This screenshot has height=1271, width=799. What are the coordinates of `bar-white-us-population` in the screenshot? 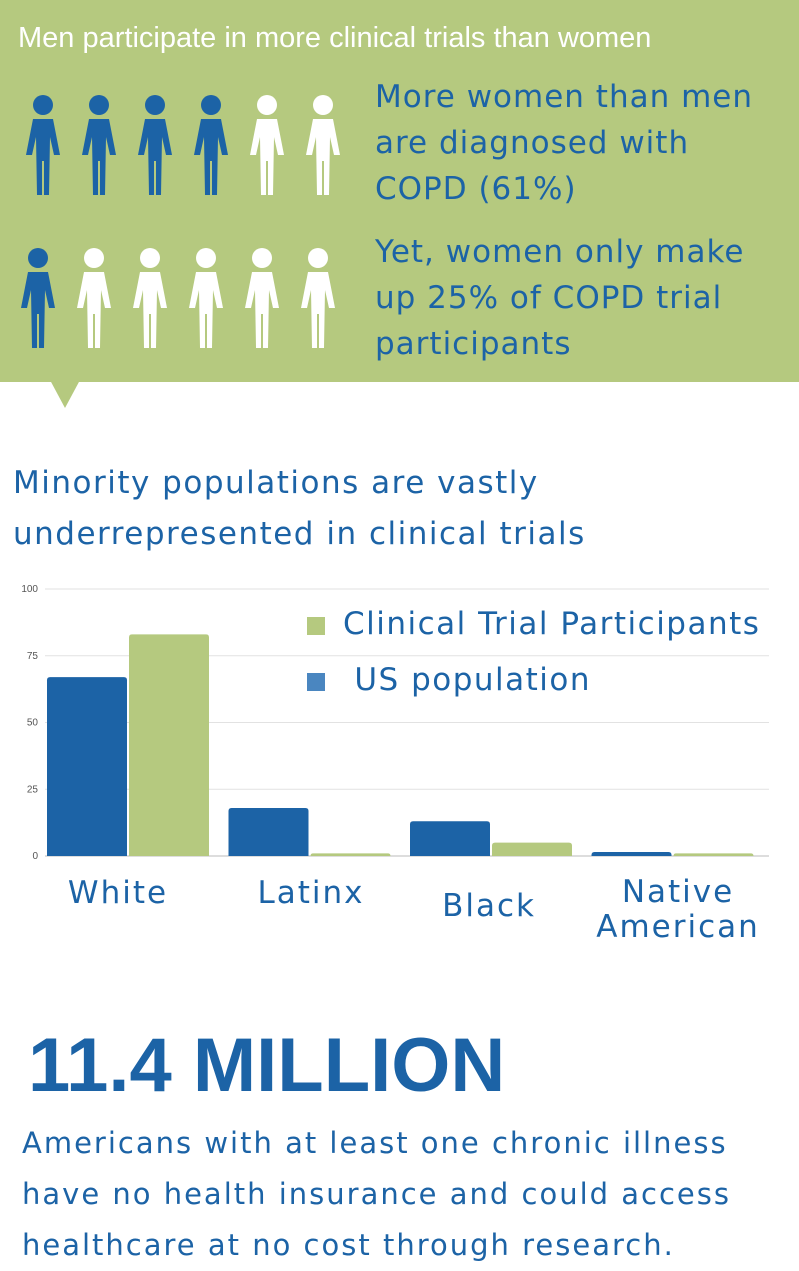 It's located at (87, 766).